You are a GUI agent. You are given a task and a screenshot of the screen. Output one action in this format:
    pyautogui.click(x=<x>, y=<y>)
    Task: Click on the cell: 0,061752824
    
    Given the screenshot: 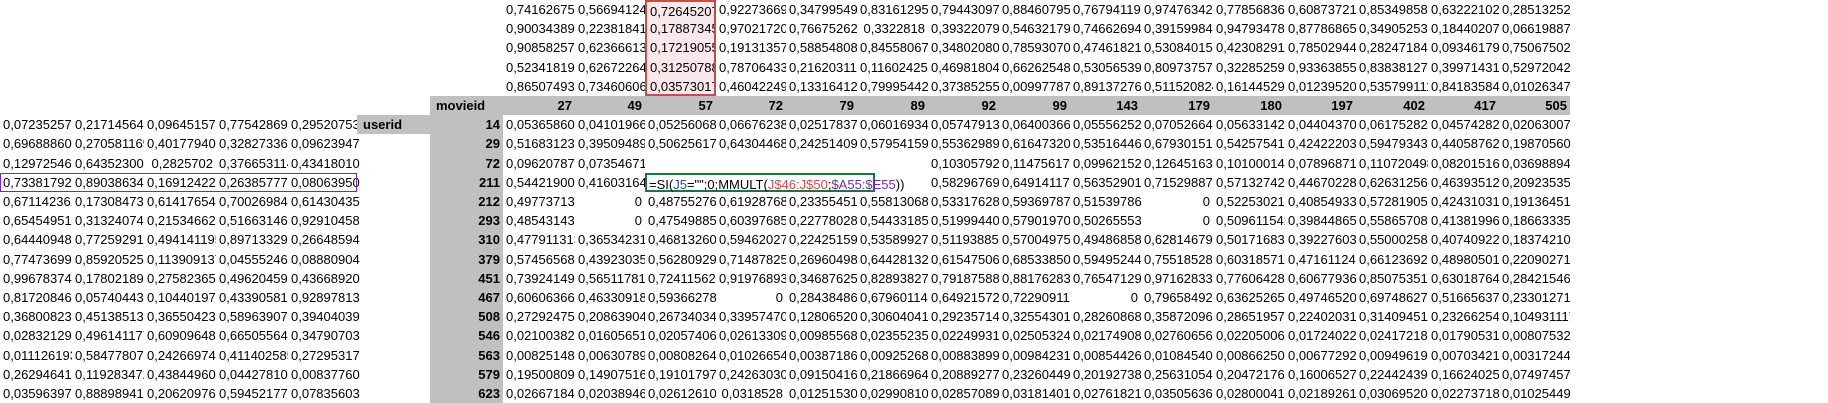 What is the action you would take?
    pyautogui.click(x=1393, y=125)
    